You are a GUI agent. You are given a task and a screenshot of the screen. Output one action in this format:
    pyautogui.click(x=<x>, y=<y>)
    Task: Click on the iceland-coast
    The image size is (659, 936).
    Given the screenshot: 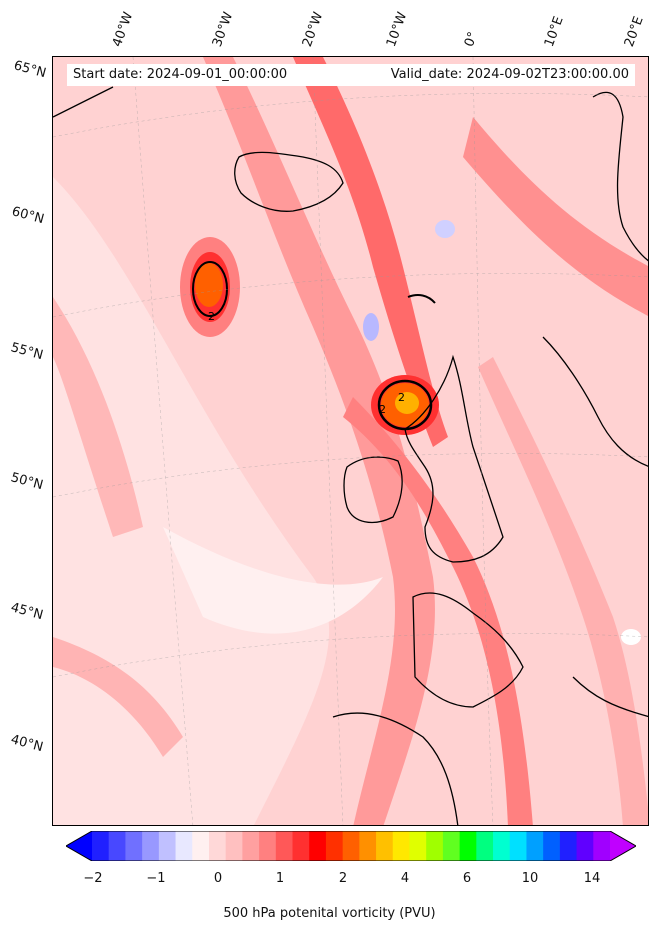 What is the action you would take?
    pyautogui.click(x=289, y=181)
    